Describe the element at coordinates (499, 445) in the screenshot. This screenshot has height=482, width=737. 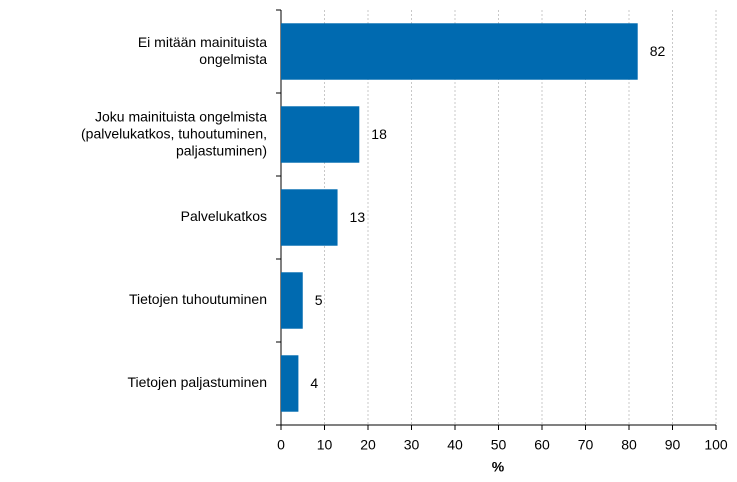
I see `x-tick-label: 50` at that location.